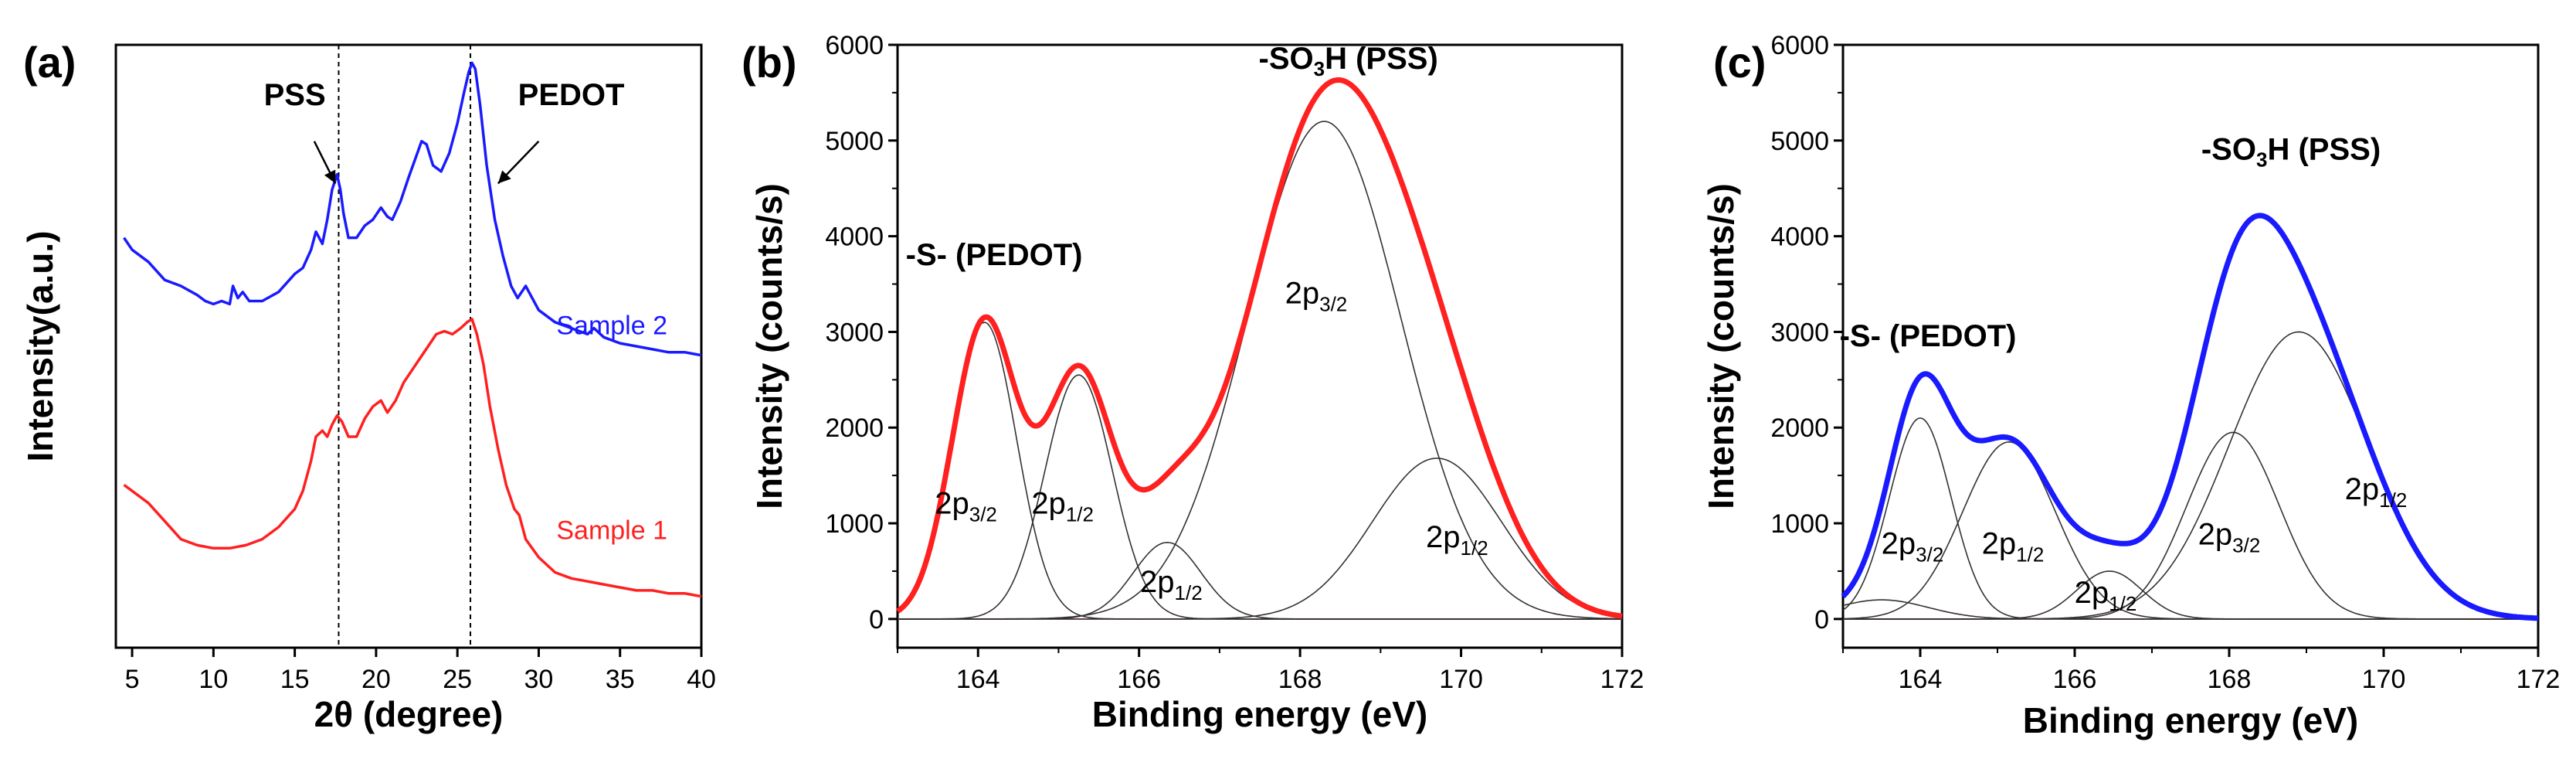 The image size is (2576, 776). What do you see at coordinates (376, 679) in the screenshot?
I see `x-tick-label: 20` at bounding box center [376, 679].